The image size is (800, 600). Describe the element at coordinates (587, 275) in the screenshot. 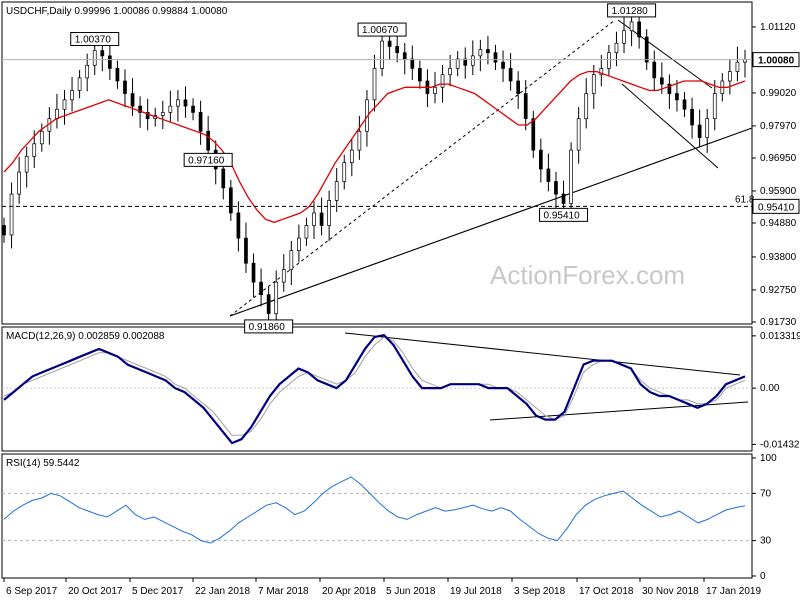

I see `watermark: ActionForex.com` at that location.